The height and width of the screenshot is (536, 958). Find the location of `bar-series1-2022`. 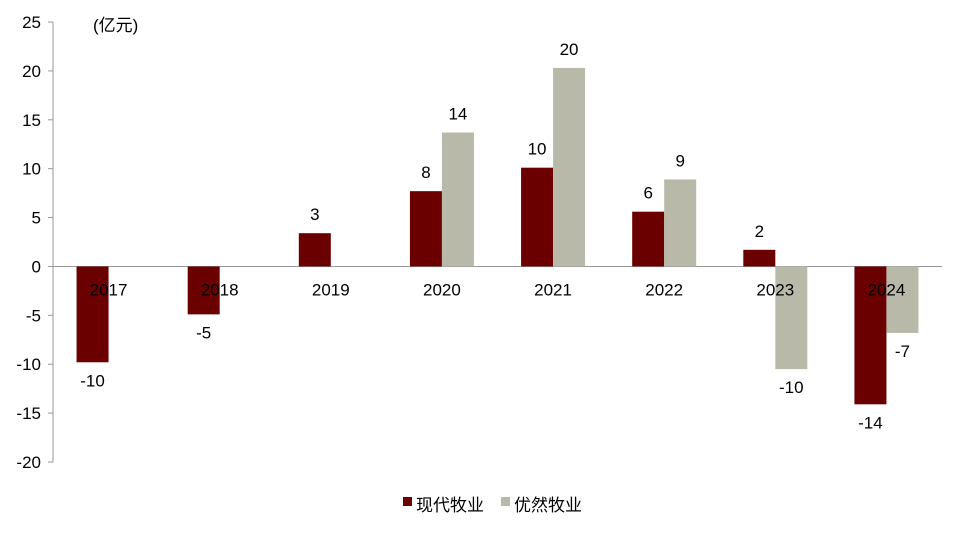

bar-series1-2022 is located at coordinates (648, 239).